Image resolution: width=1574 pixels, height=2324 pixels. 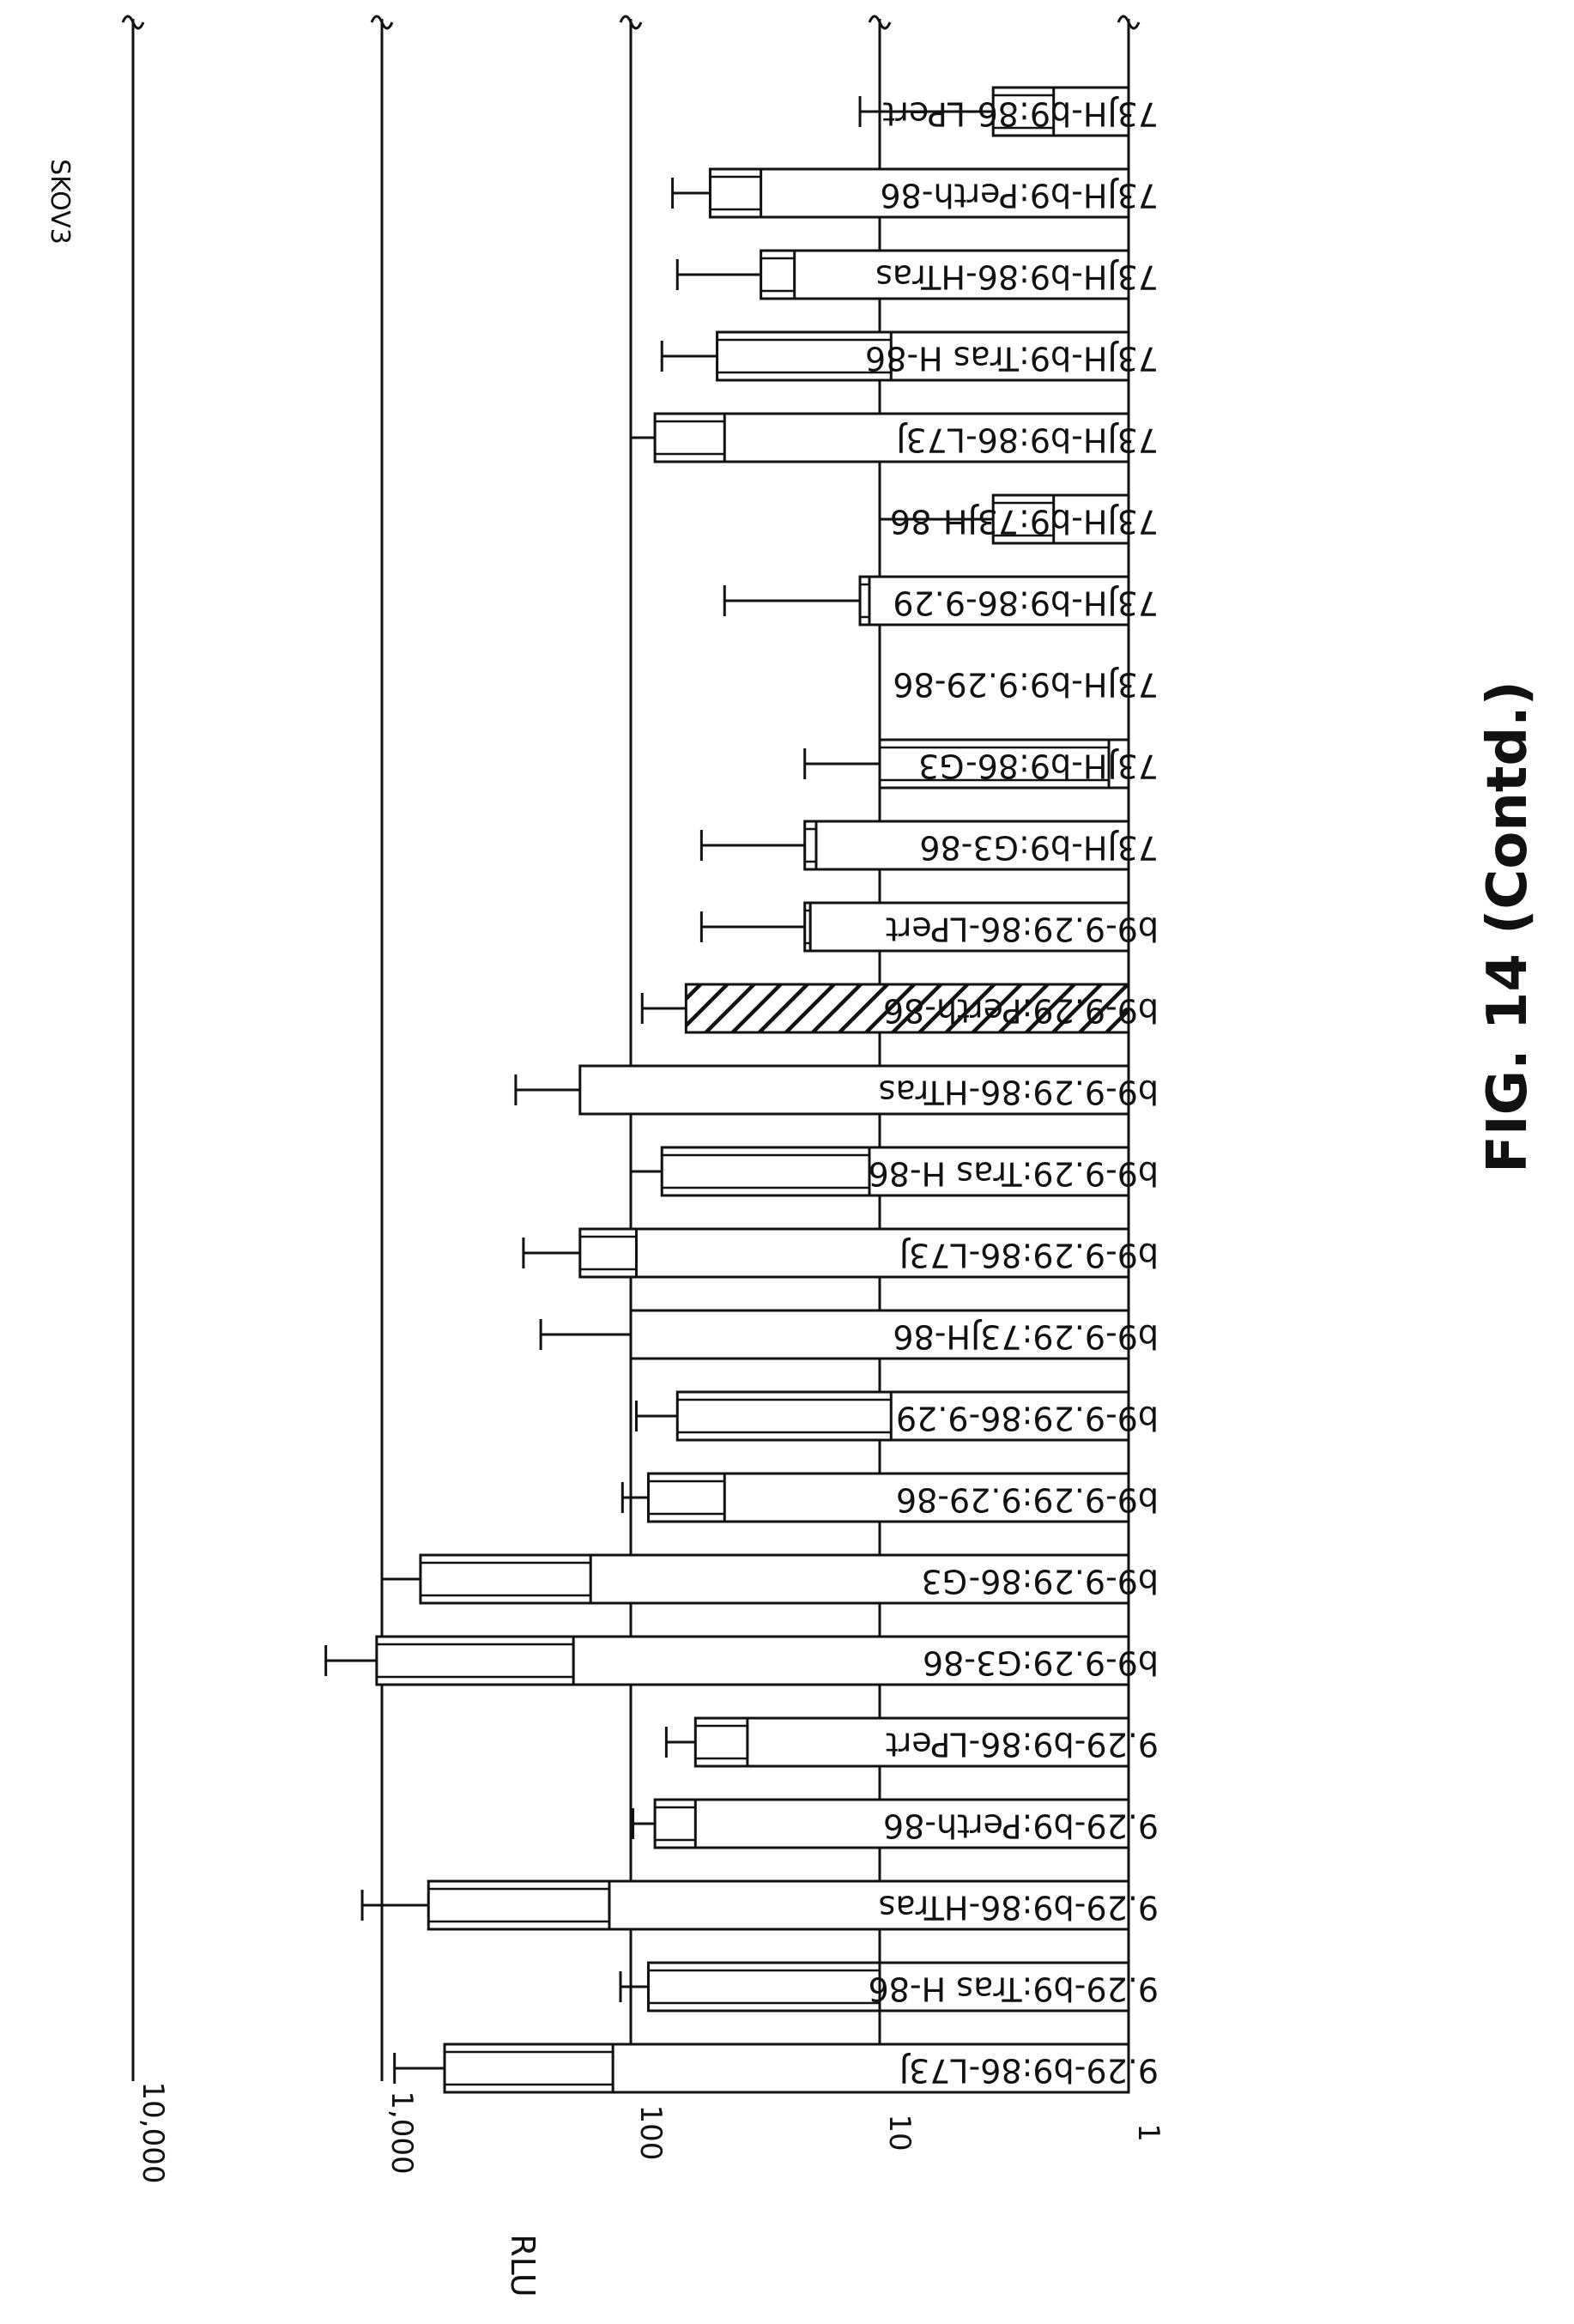 What do you see at coordinates (153, 2133) in the screenshot?
I see `tick-label: 10,000` at bounding box center [153, 2133].